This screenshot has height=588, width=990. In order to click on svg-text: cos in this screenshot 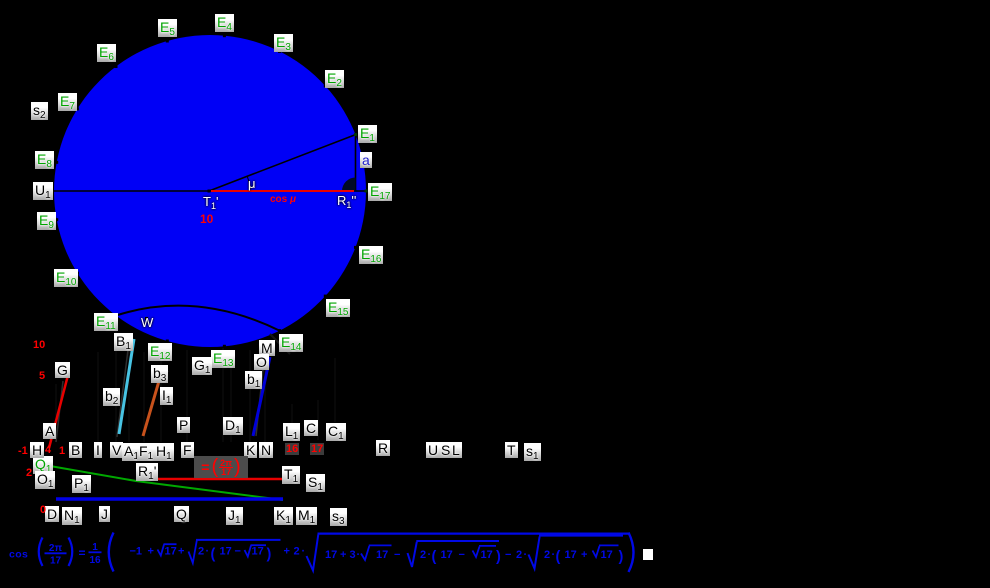, I will do `click(18, 555)`.